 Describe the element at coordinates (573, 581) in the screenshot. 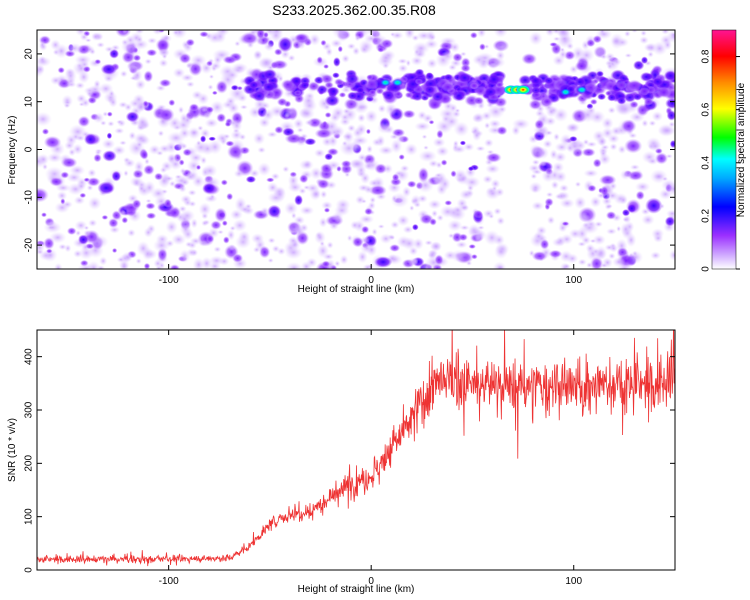

I see `snr-xtick-label: 100` at that location.